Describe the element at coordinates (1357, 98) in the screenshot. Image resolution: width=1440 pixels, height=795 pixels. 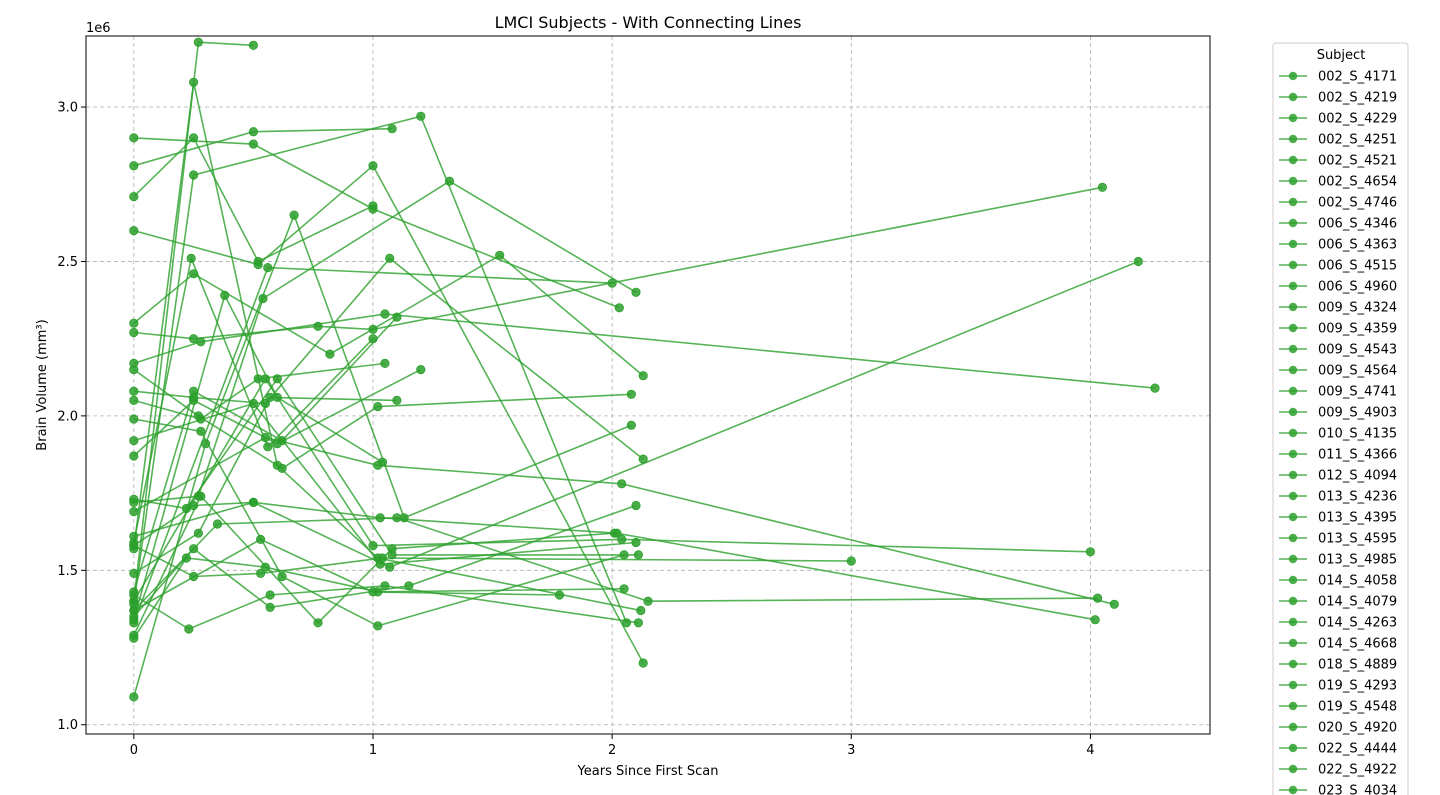
I see `legend-label: 002_S_4219` at that location.